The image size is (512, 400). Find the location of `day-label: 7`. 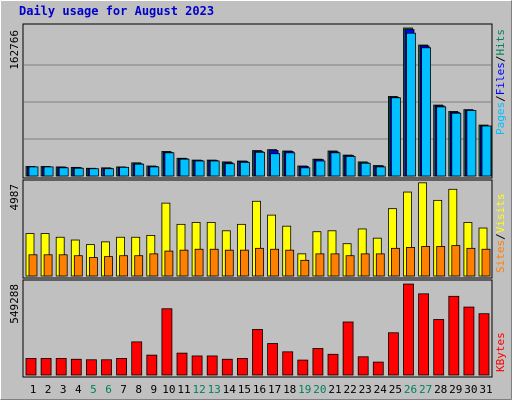

day-label: 7 is located at coordinates (123, 389).